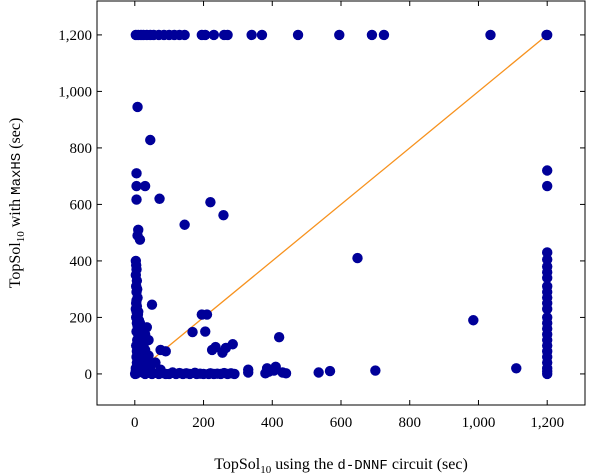 The image size is (590, 476). Describe the element at coordinates (341, 423) in the screenshot. I see `x-tick-label: 600` at that location.